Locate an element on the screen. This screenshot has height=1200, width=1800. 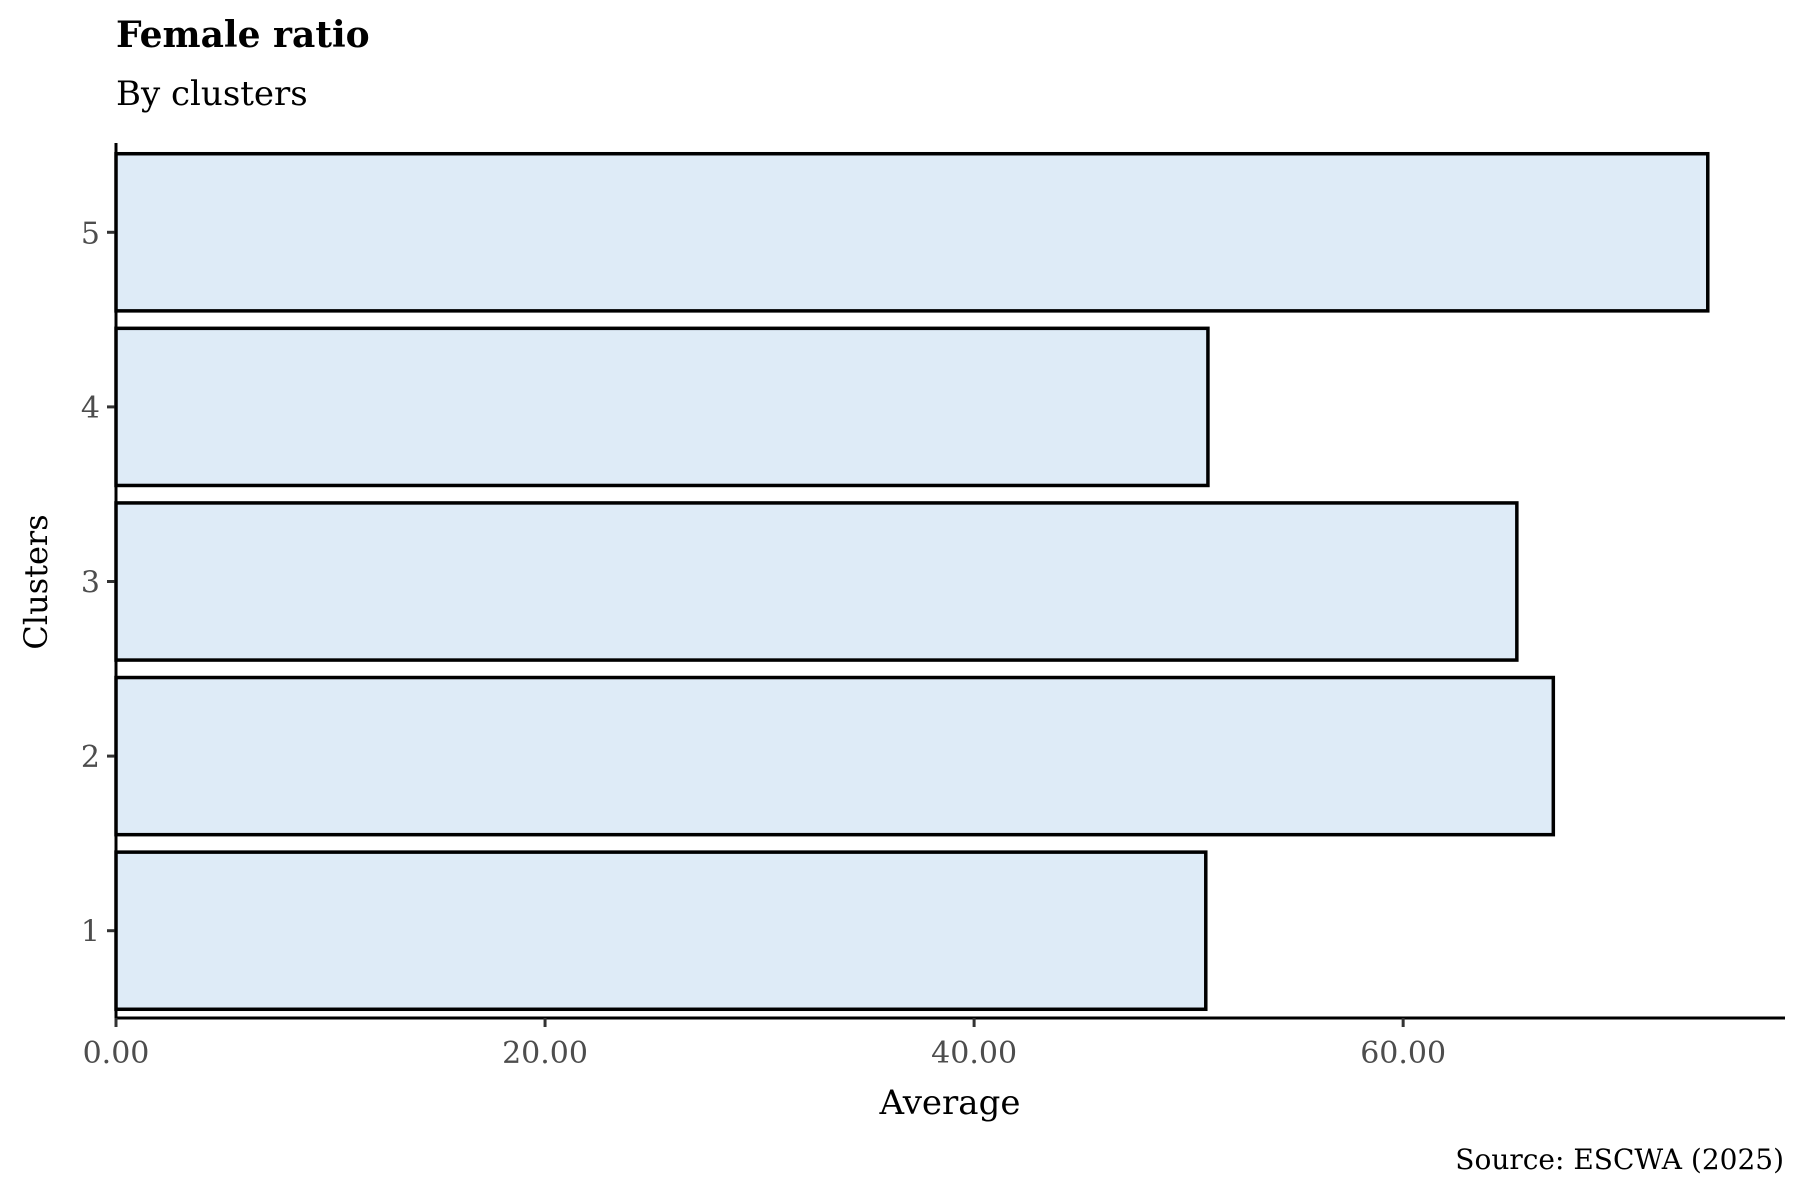
x-tick-label: 60.00 is located at coordinates (1403, 1053).